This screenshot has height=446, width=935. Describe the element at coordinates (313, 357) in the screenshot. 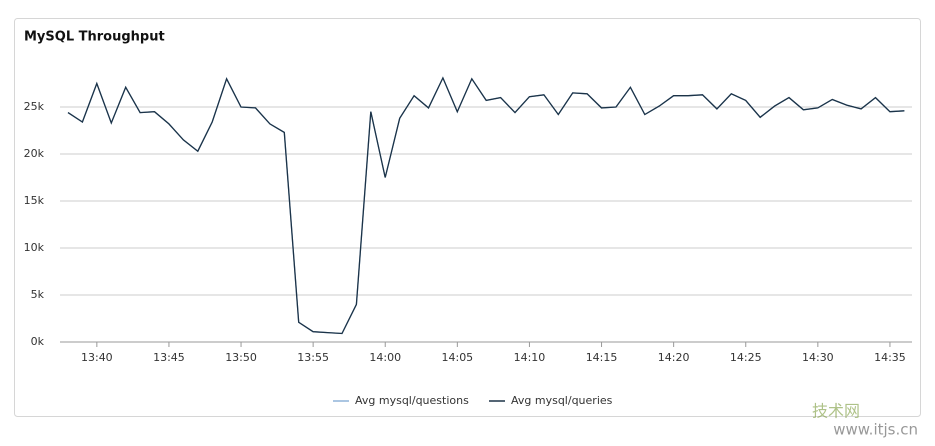

I see `x-tick-label: 13:55` at that location.